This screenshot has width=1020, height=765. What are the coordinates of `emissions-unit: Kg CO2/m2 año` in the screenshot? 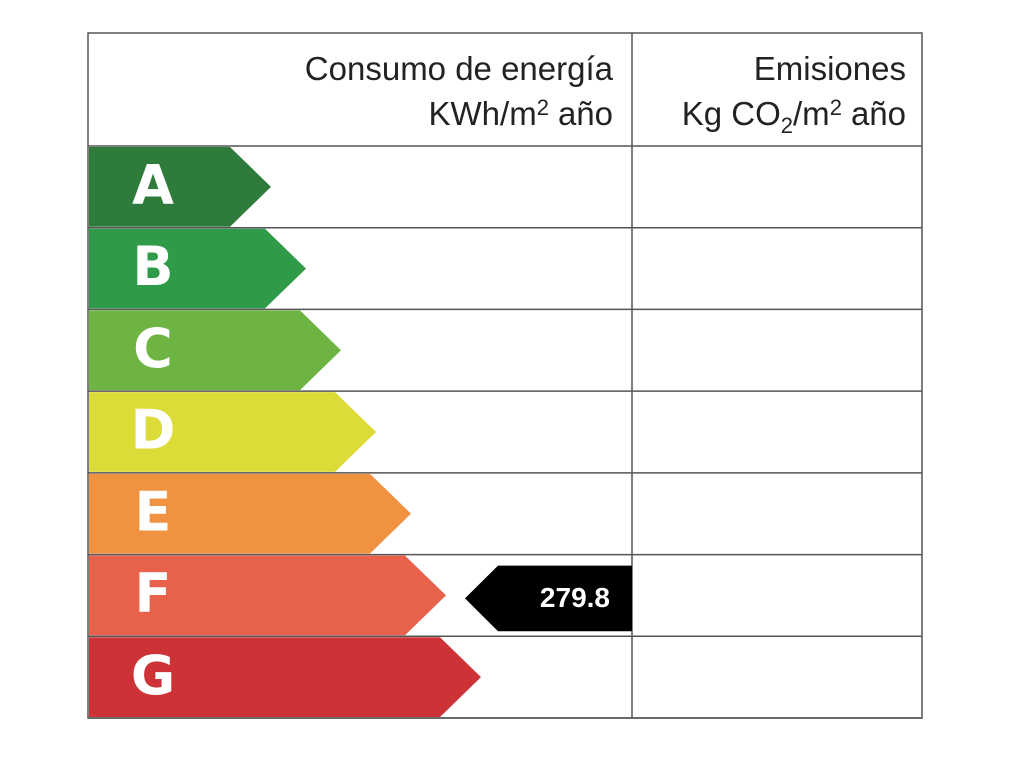 It's located at (794, 116).